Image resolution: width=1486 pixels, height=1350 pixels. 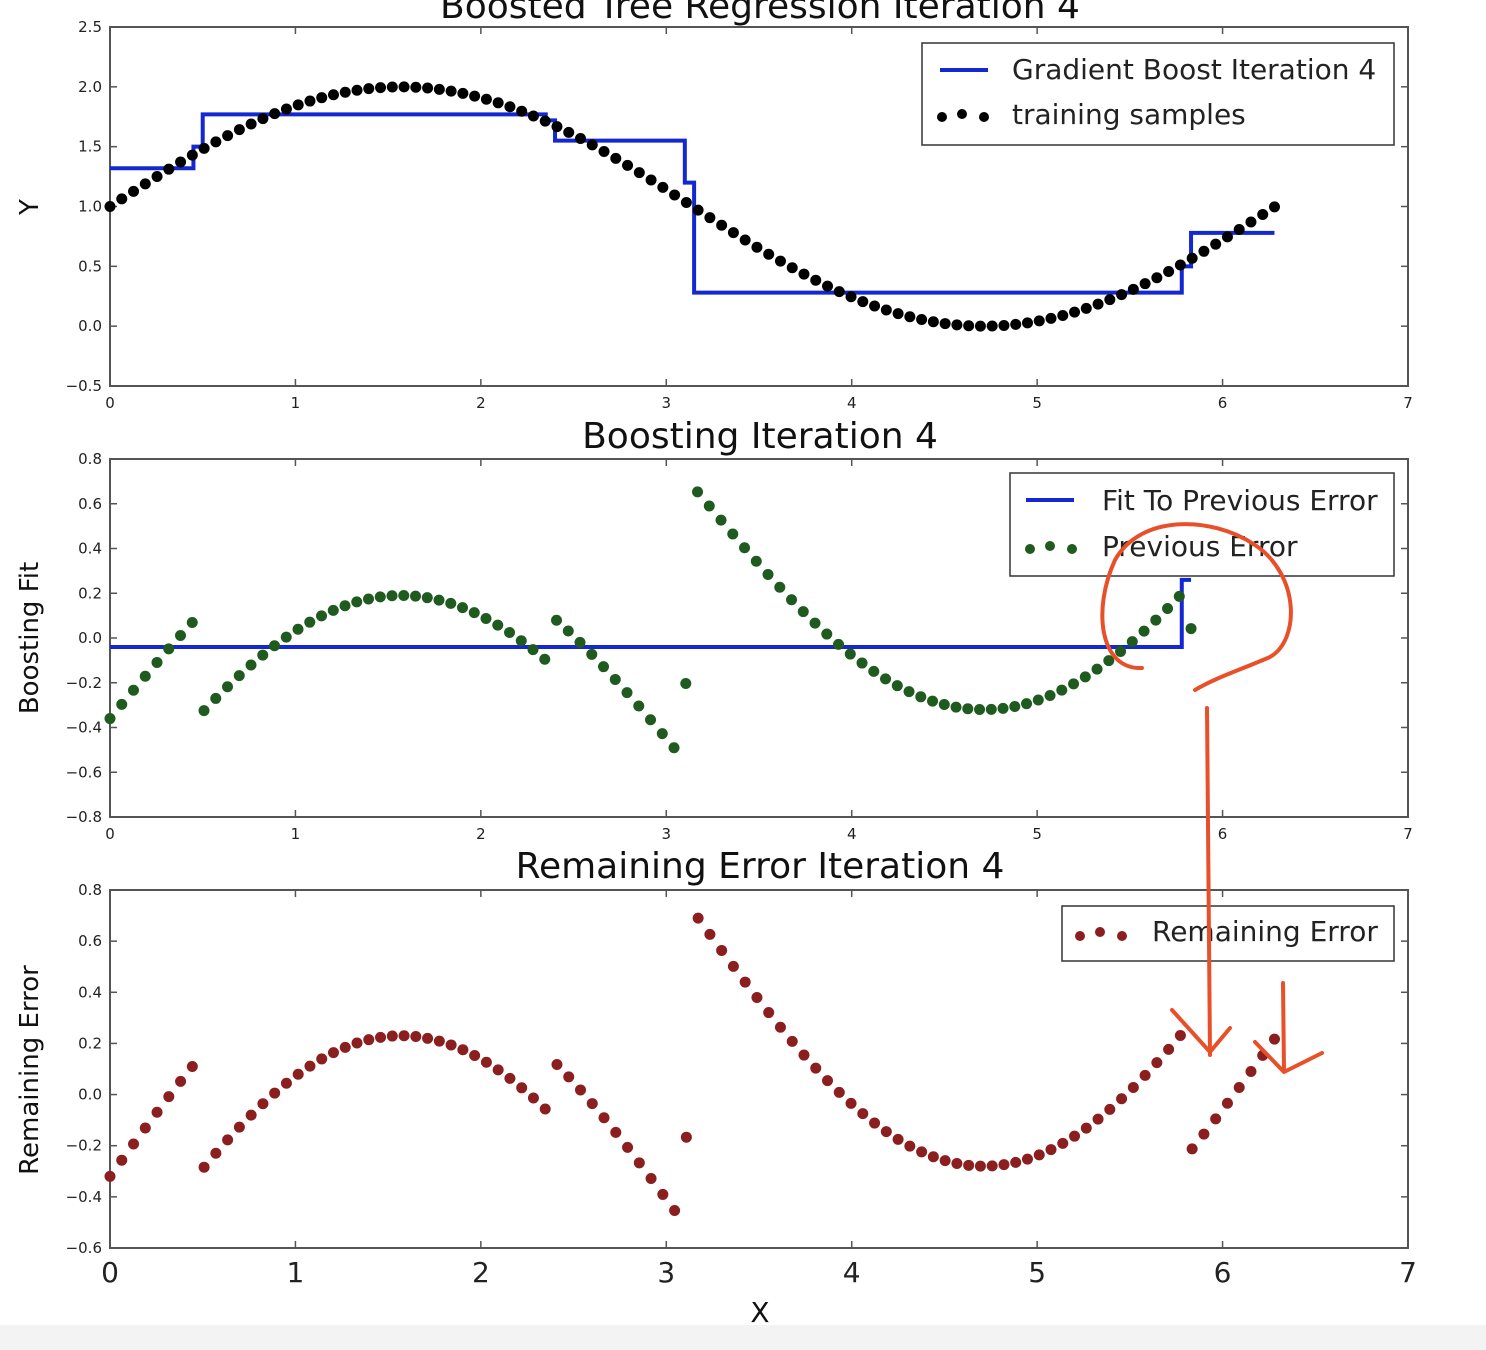 I want to click on legend-label-fit-previous-error: Fit To Previous Error, so click(x=1240, y=500).